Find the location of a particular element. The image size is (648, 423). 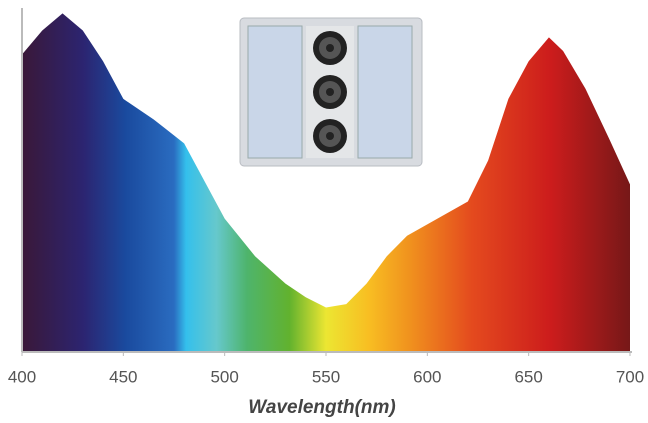

x-tick-label: 550 is located at coordinates (326, 376).